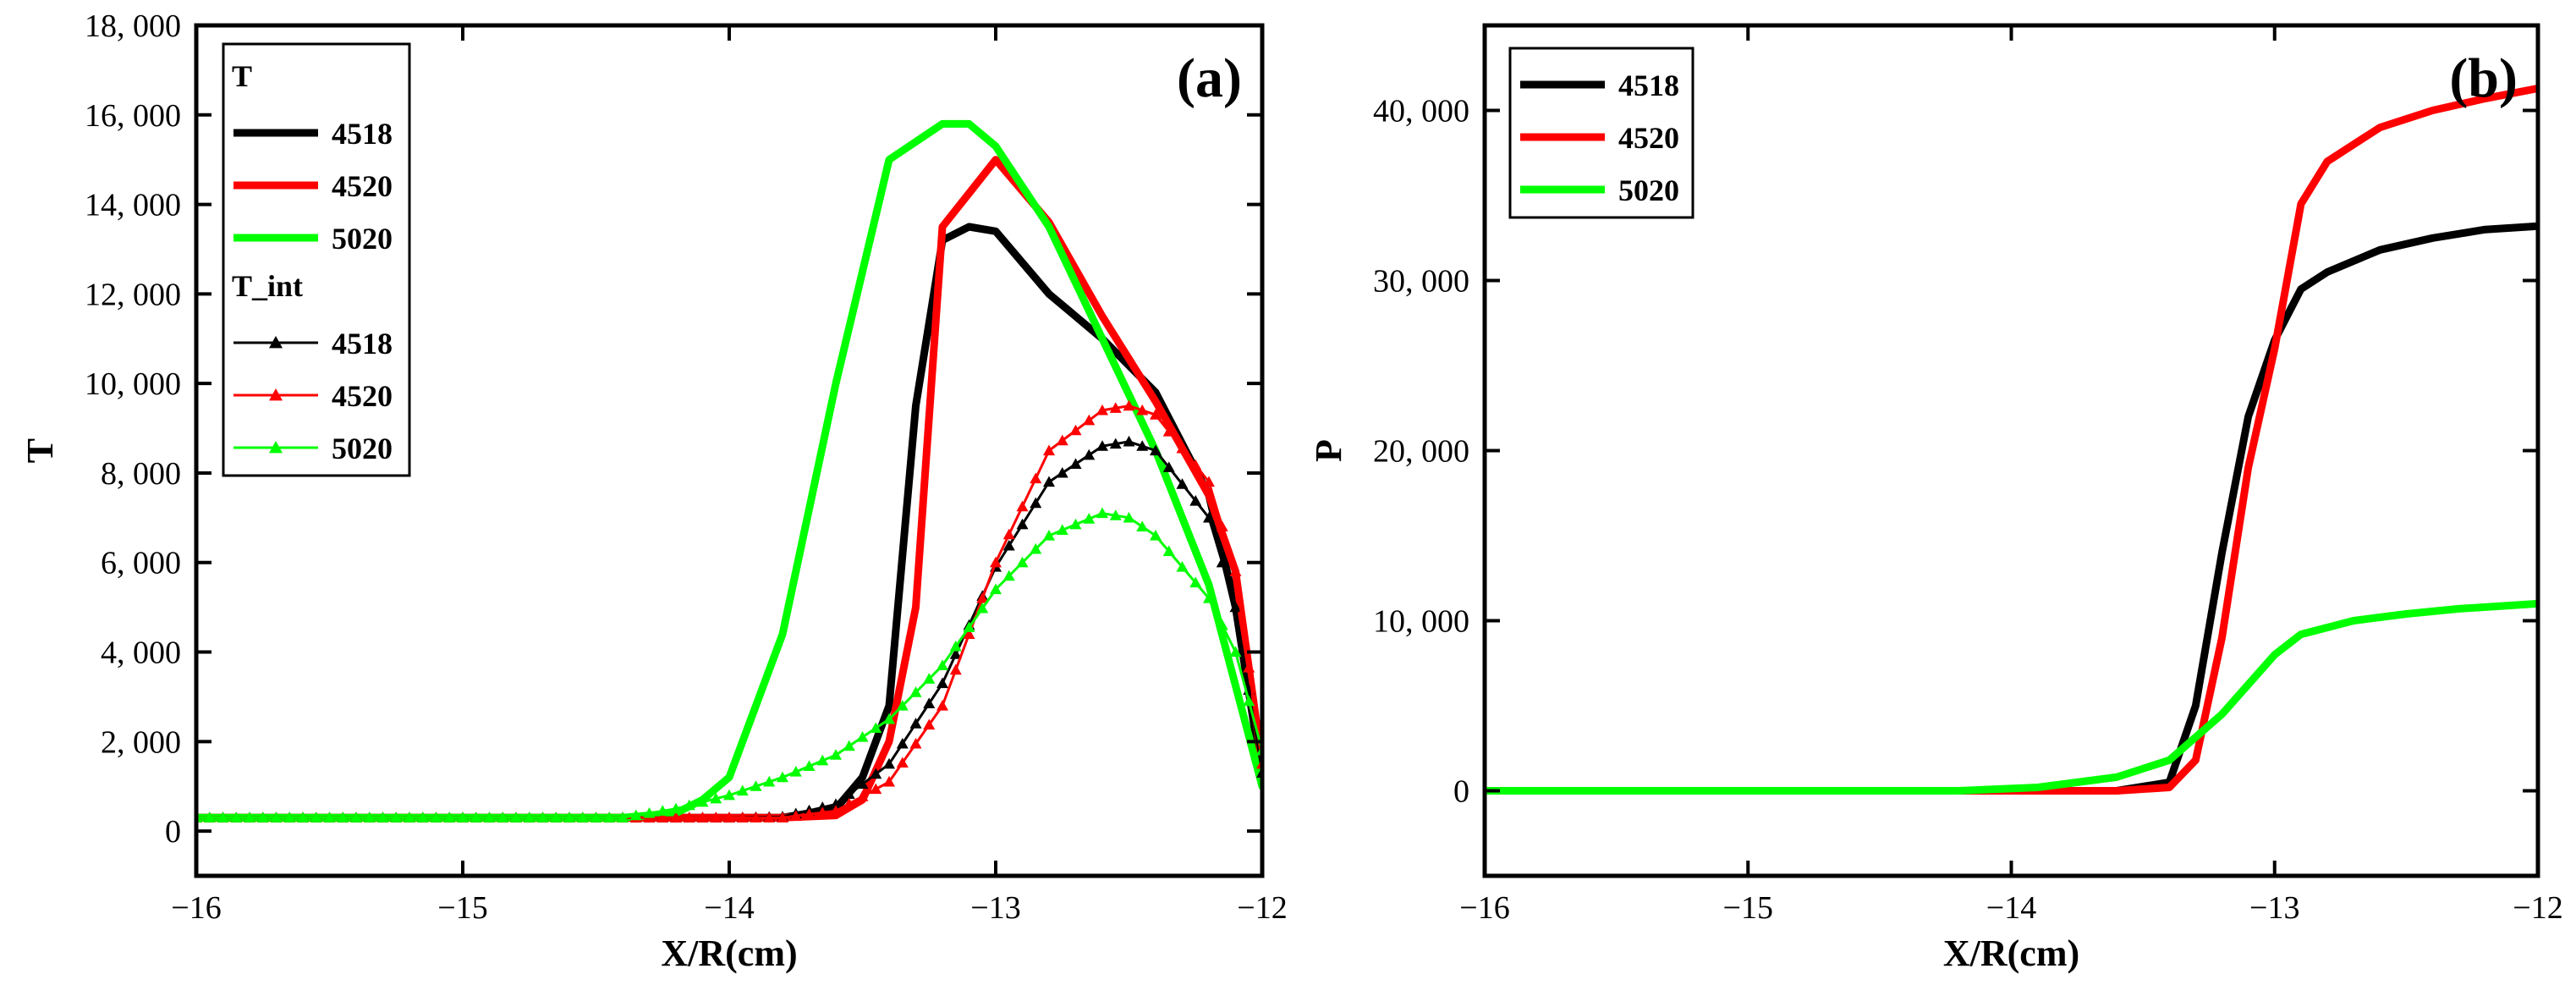 This screenshot has height=985, width=2576. Describe the element at coordinates (267, 286) in the screenshot. I see `legend-group-title: T_int` at that location.